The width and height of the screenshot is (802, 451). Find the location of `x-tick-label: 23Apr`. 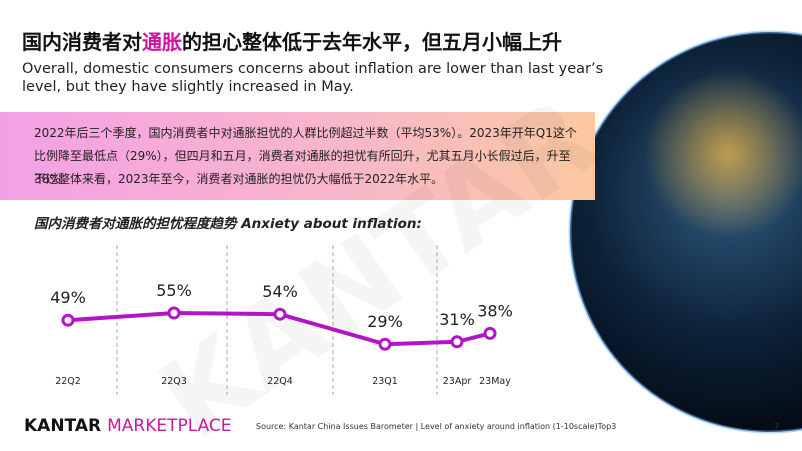

x-tick-label: 23Apr is located at coordinates (457, 381).